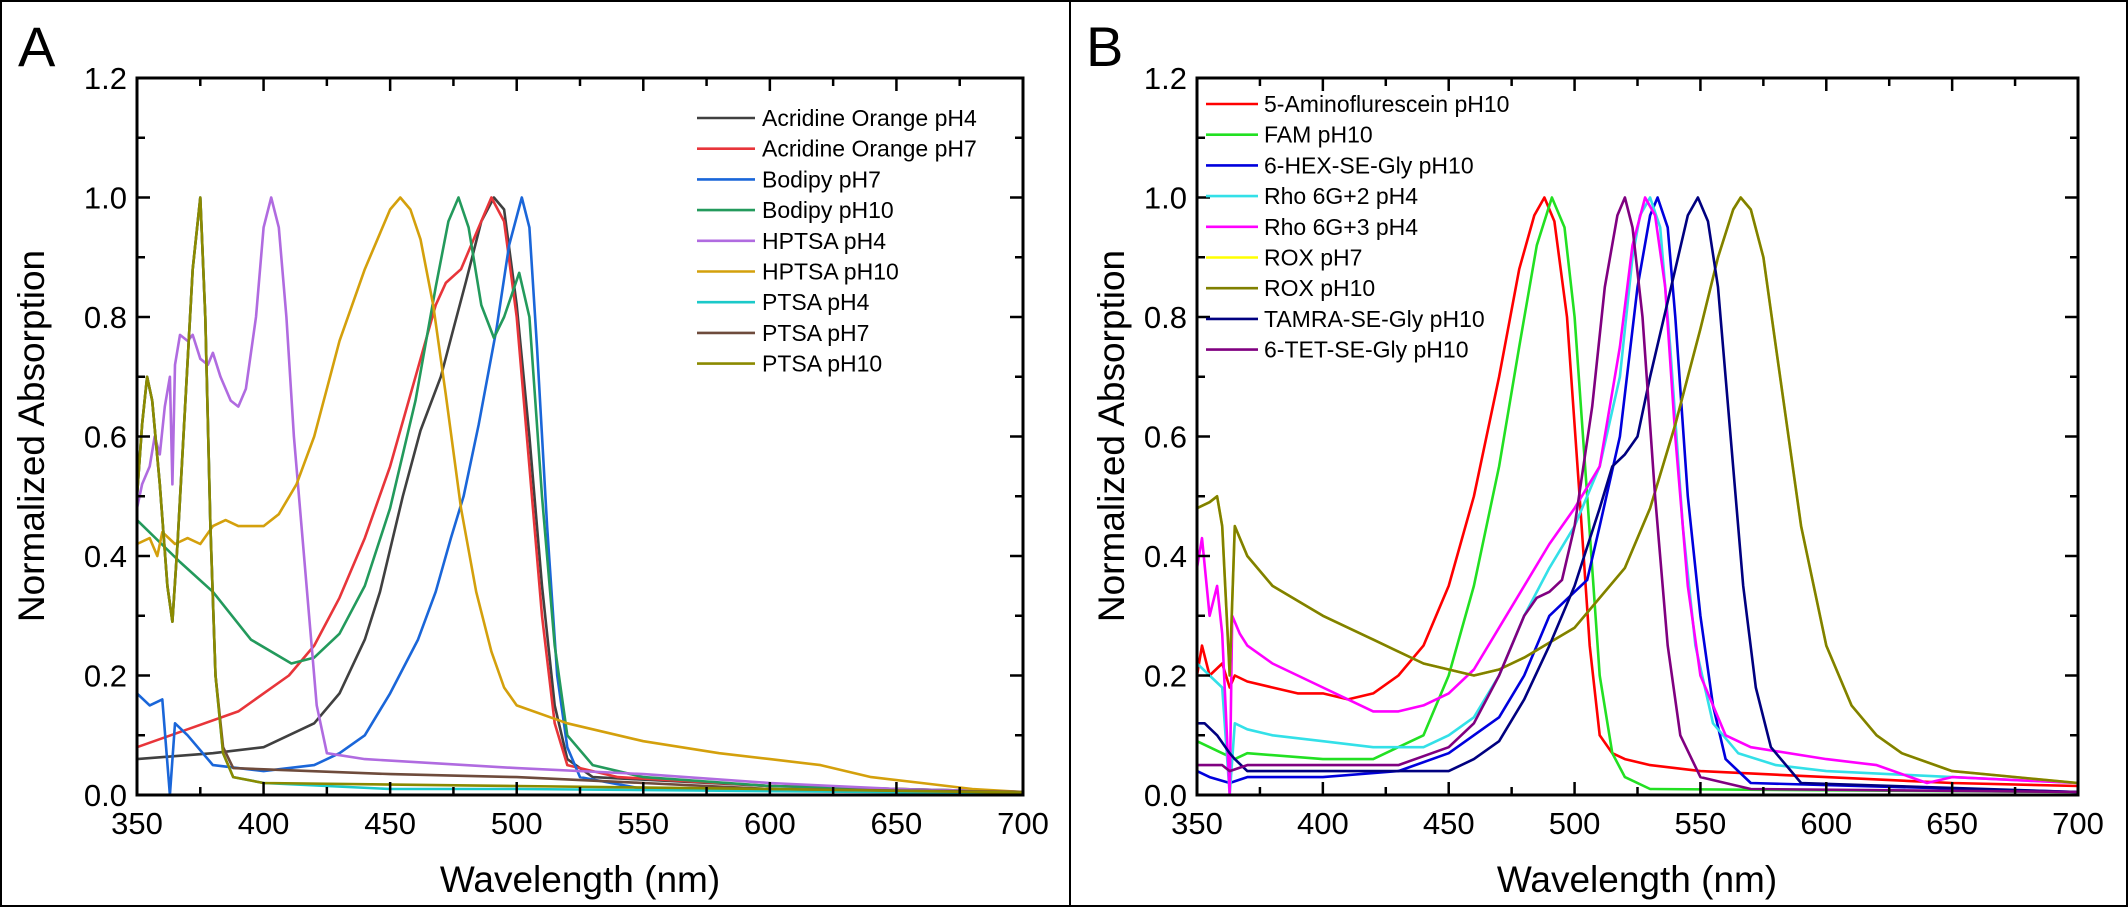 This screenshot has height=907, width=2128. What do you see at coordinates (821, 179) in the screenshot?
I see `legend-label: Bodipy pH7` at bounding box center [821, 179].